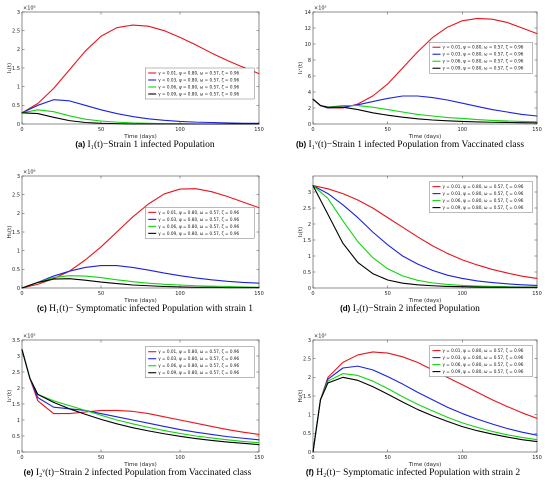  I want to click on y-axis-label: I₁ᵛ(t), so click(301, 68).